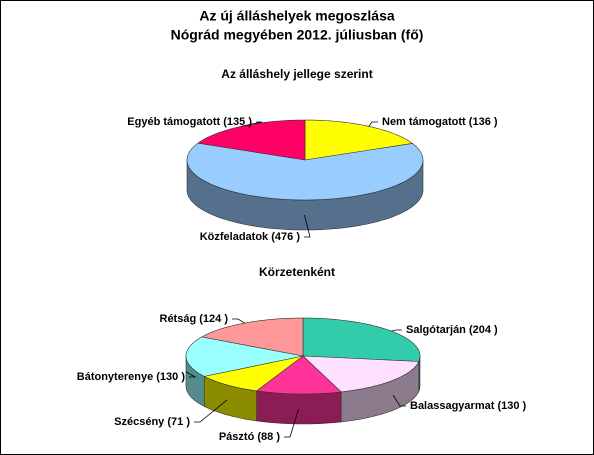 This screenshot has width=594, height=455. Describe the element at coordinates (452, 406) in the screenshot. I see `category-label: Balassagyarmat` at that location.